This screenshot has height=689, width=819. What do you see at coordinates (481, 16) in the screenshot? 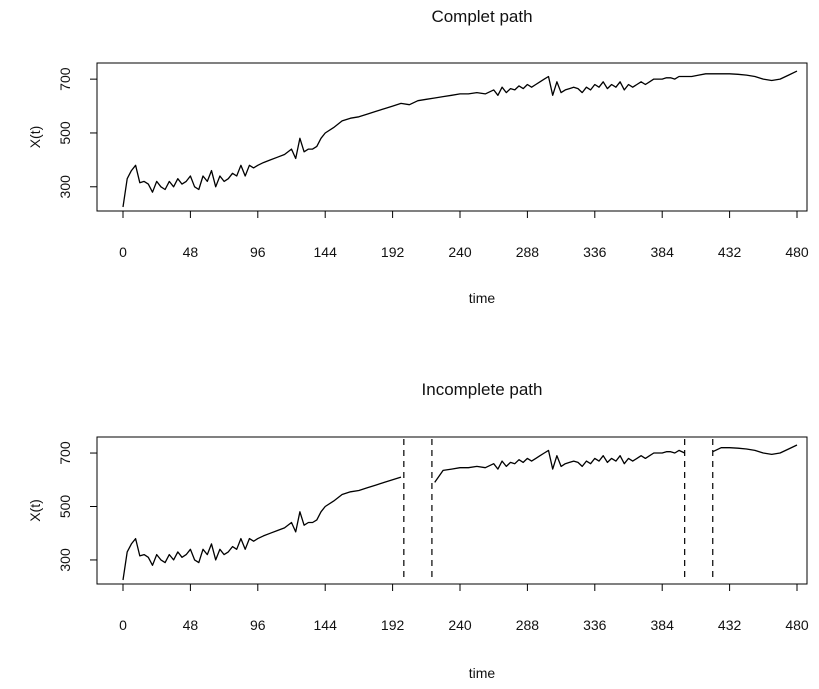
I see `chart-title: Complet path` at bounding box center [481, 16].